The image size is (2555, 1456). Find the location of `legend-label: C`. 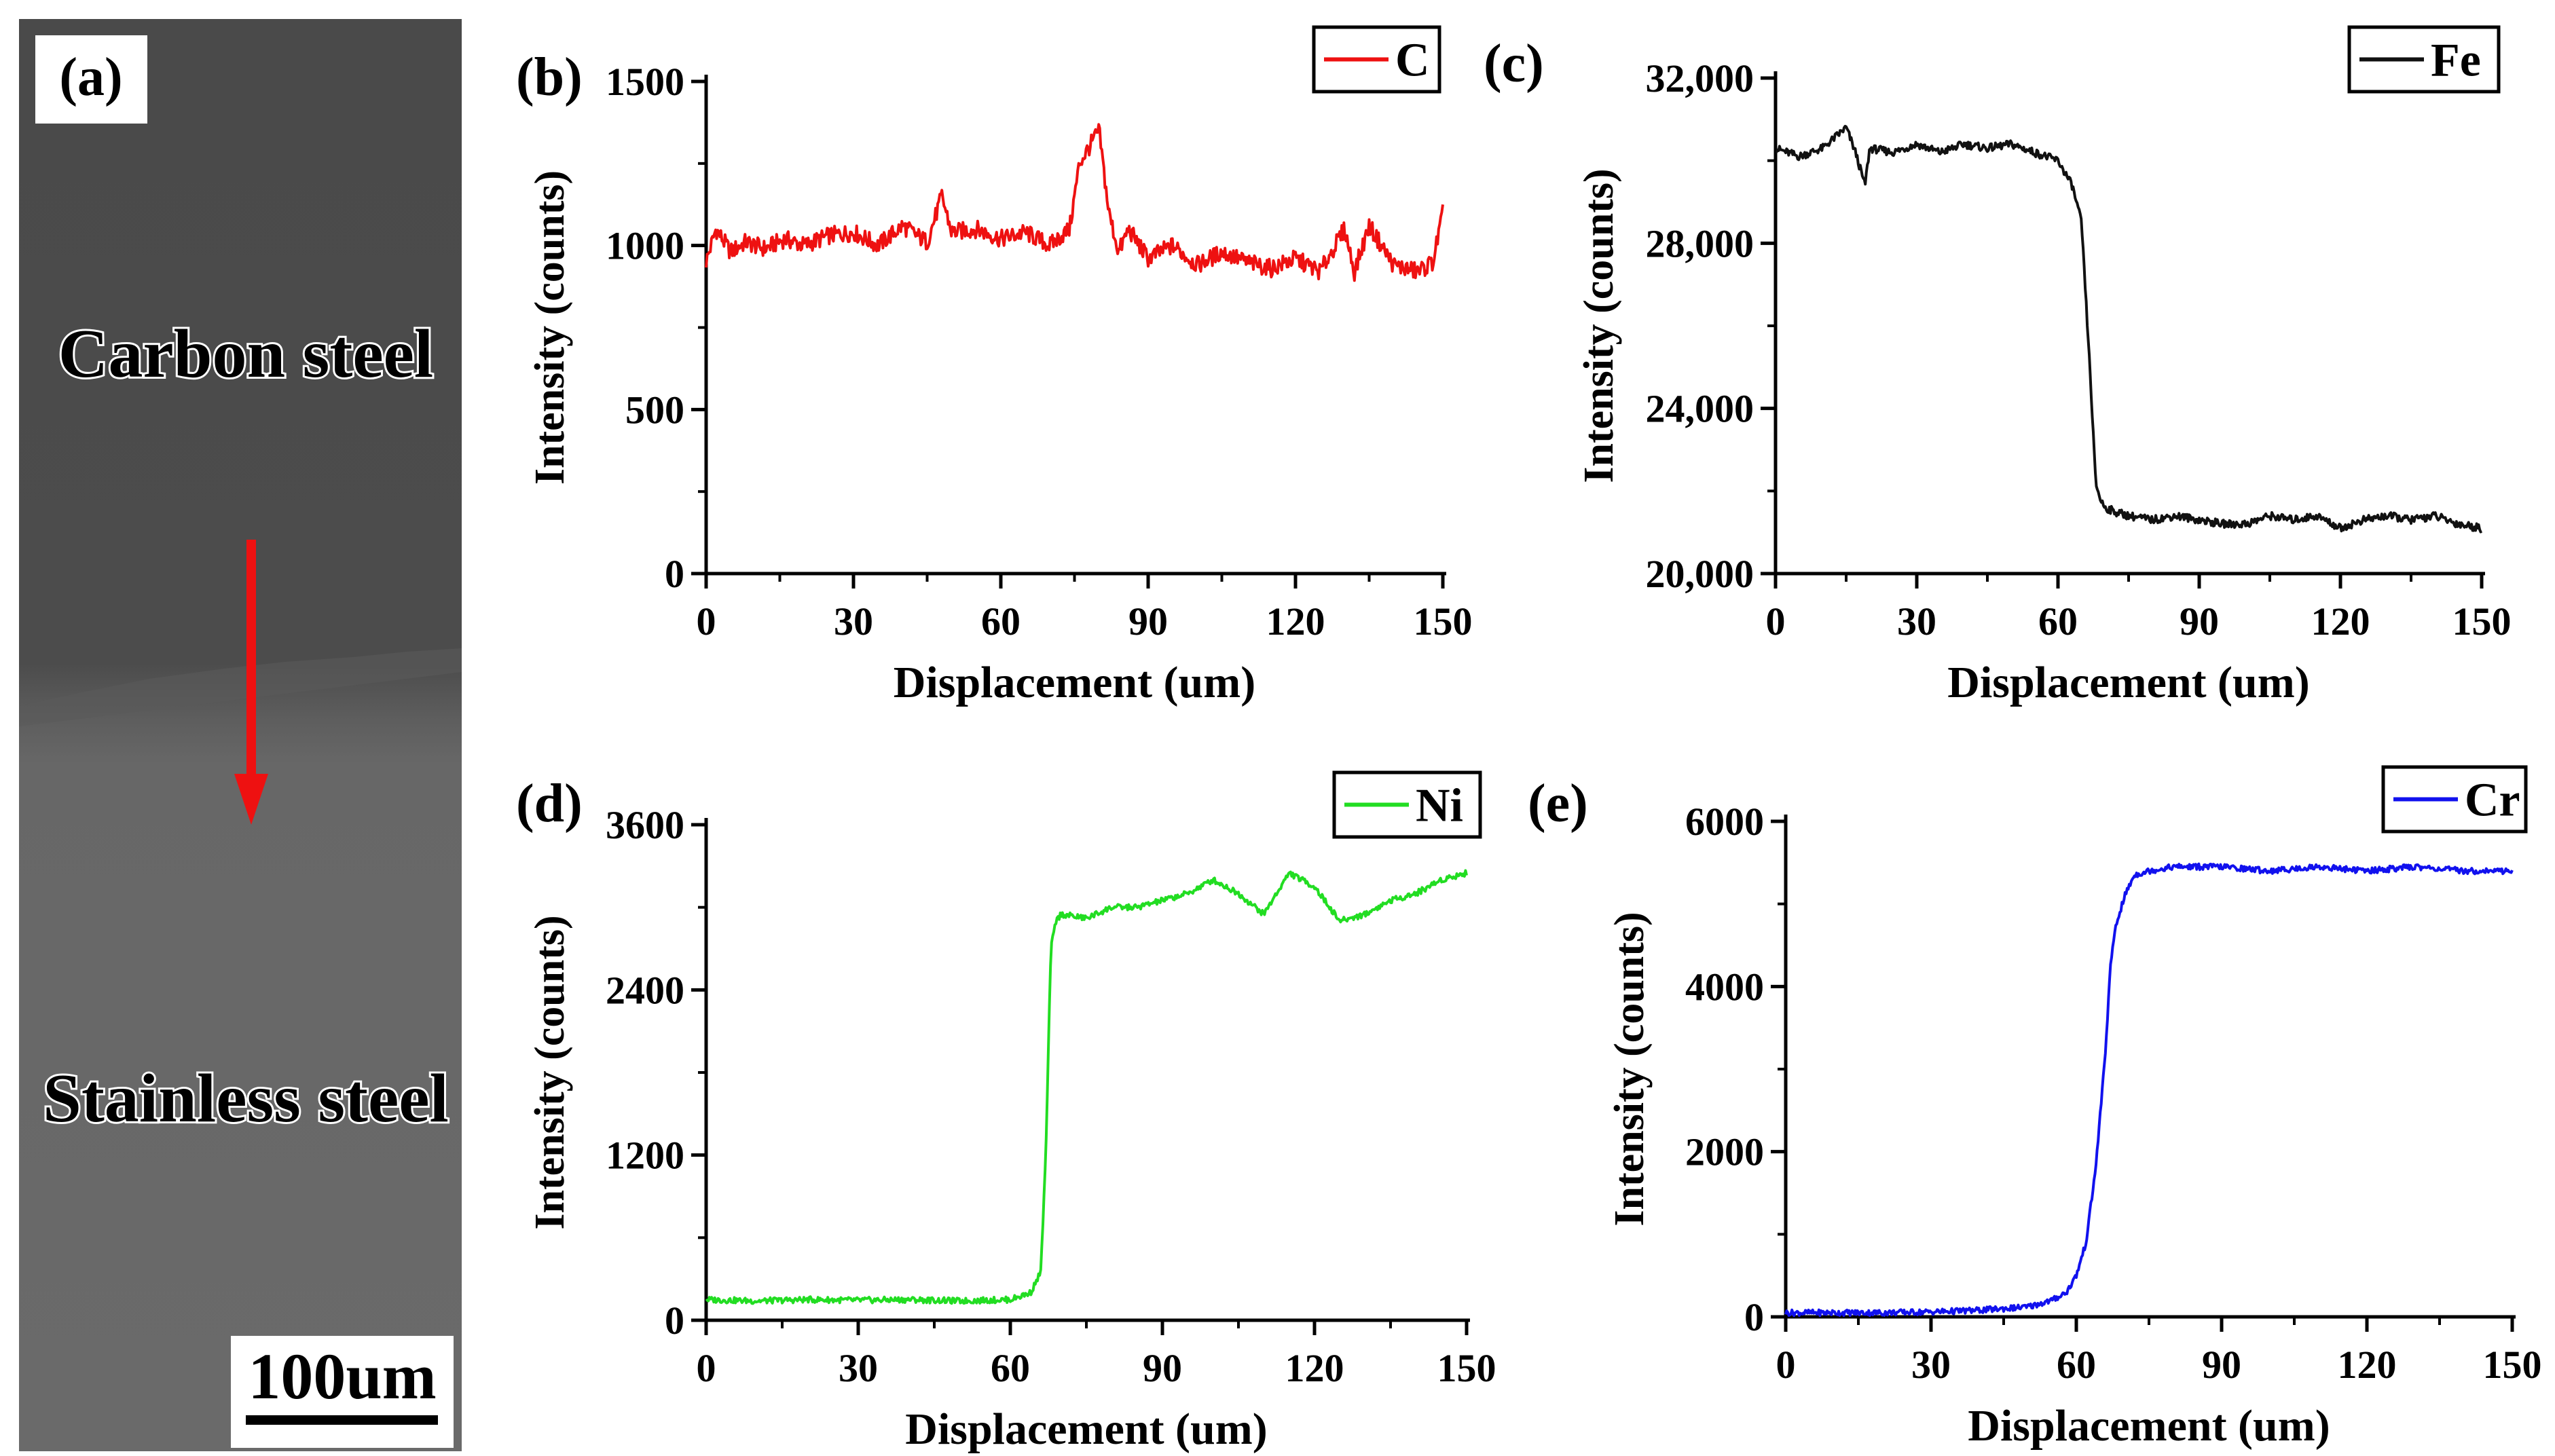

legend-label: C is located at coordinates (1412, 61).